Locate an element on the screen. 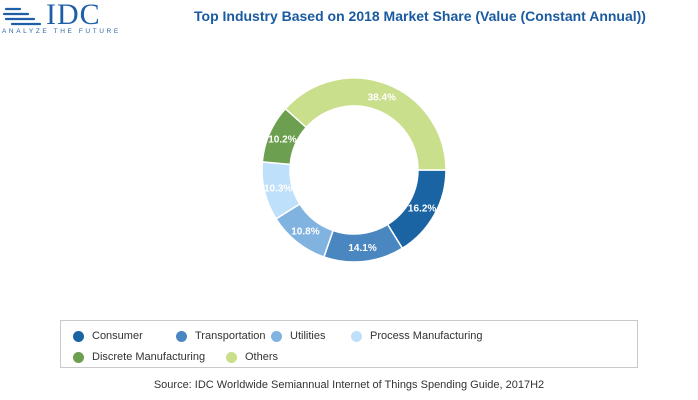 This screenshot has height=400, width=698. slice-label-transportation: 14.1% is located at coordinates (362, 248).